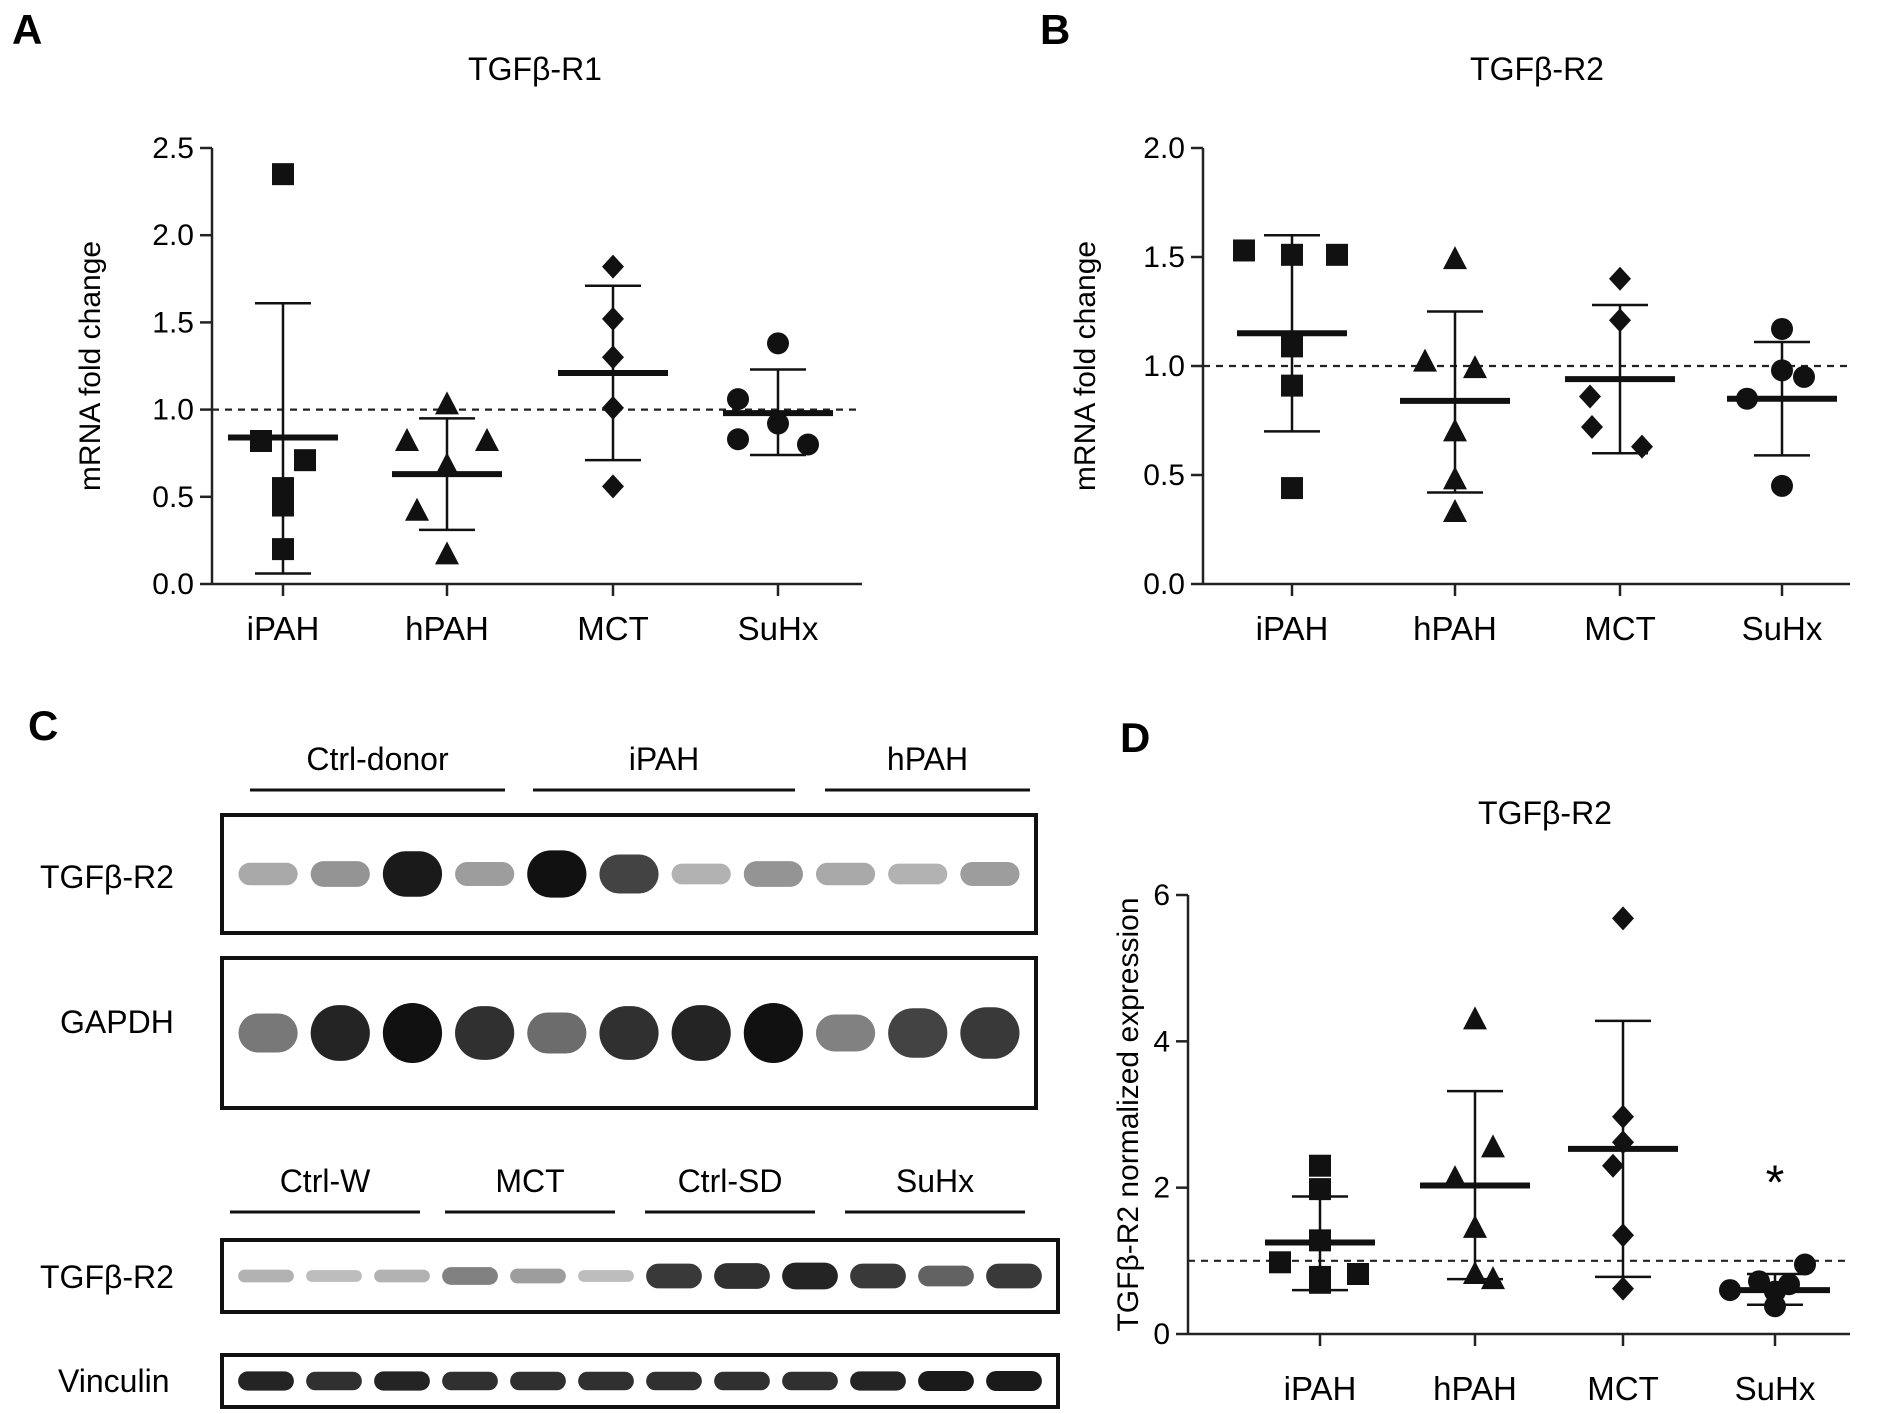 This screenshot has width=1895, height=1414. What do you see at coordinates (1161, 1334) in the screenshot?
I see `y-tick-label: 0` at bounding box center [1161, 1334].